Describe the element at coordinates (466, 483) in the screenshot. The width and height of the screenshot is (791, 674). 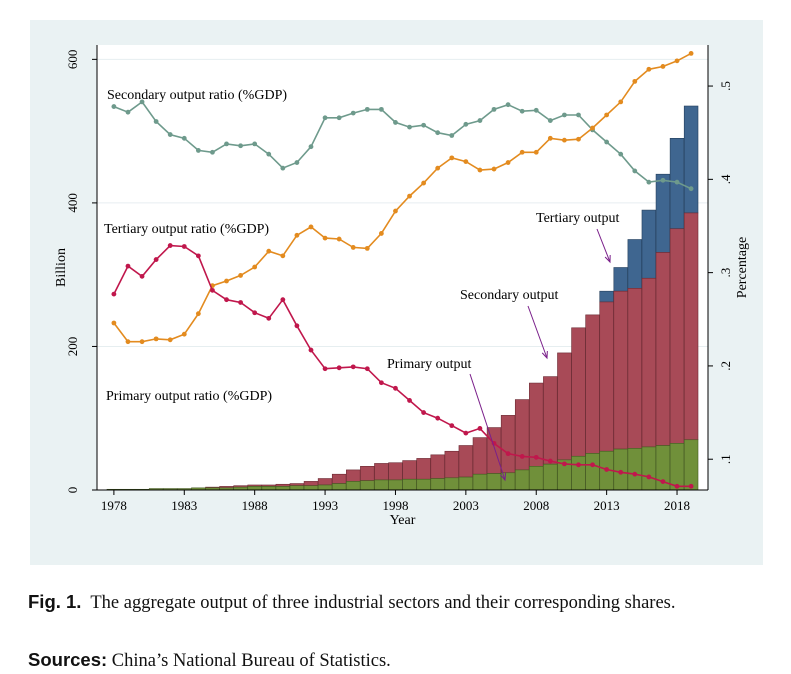
I see `bar-primary-2003` at that location.